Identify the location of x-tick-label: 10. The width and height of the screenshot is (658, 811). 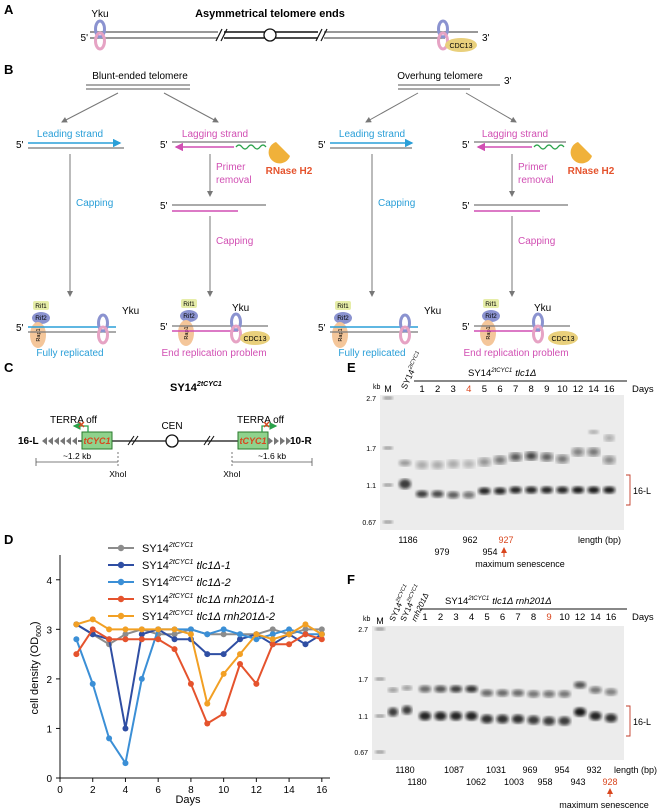
(224, 790).